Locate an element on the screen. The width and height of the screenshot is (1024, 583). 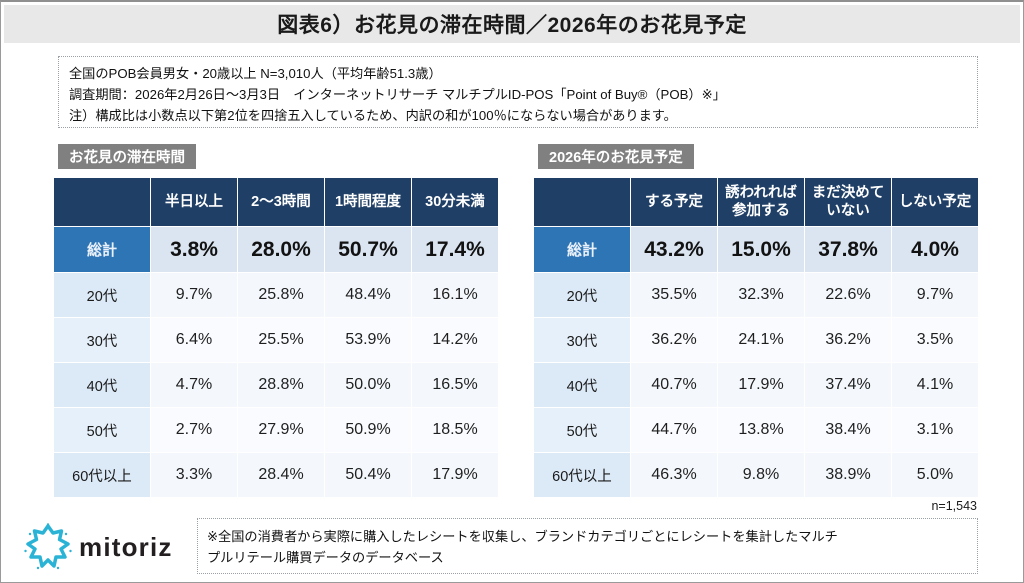
data-cell: 48.4% is located at coordinates (368, 295).